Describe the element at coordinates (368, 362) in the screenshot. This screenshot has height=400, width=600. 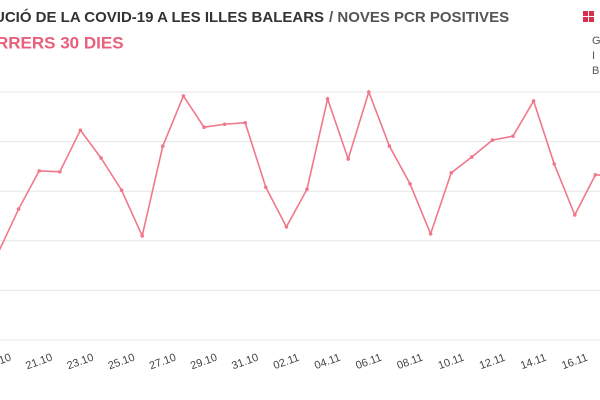
I see `x-tick-label: 06.11` at that location.